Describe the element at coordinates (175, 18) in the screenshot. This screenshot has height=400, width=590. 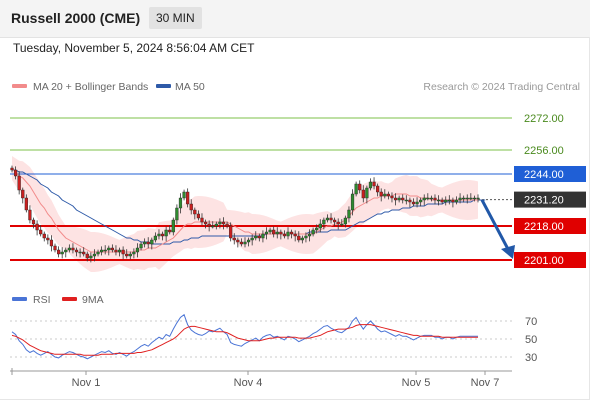
I see `timeframe-badge: 30 MIN` at that location.